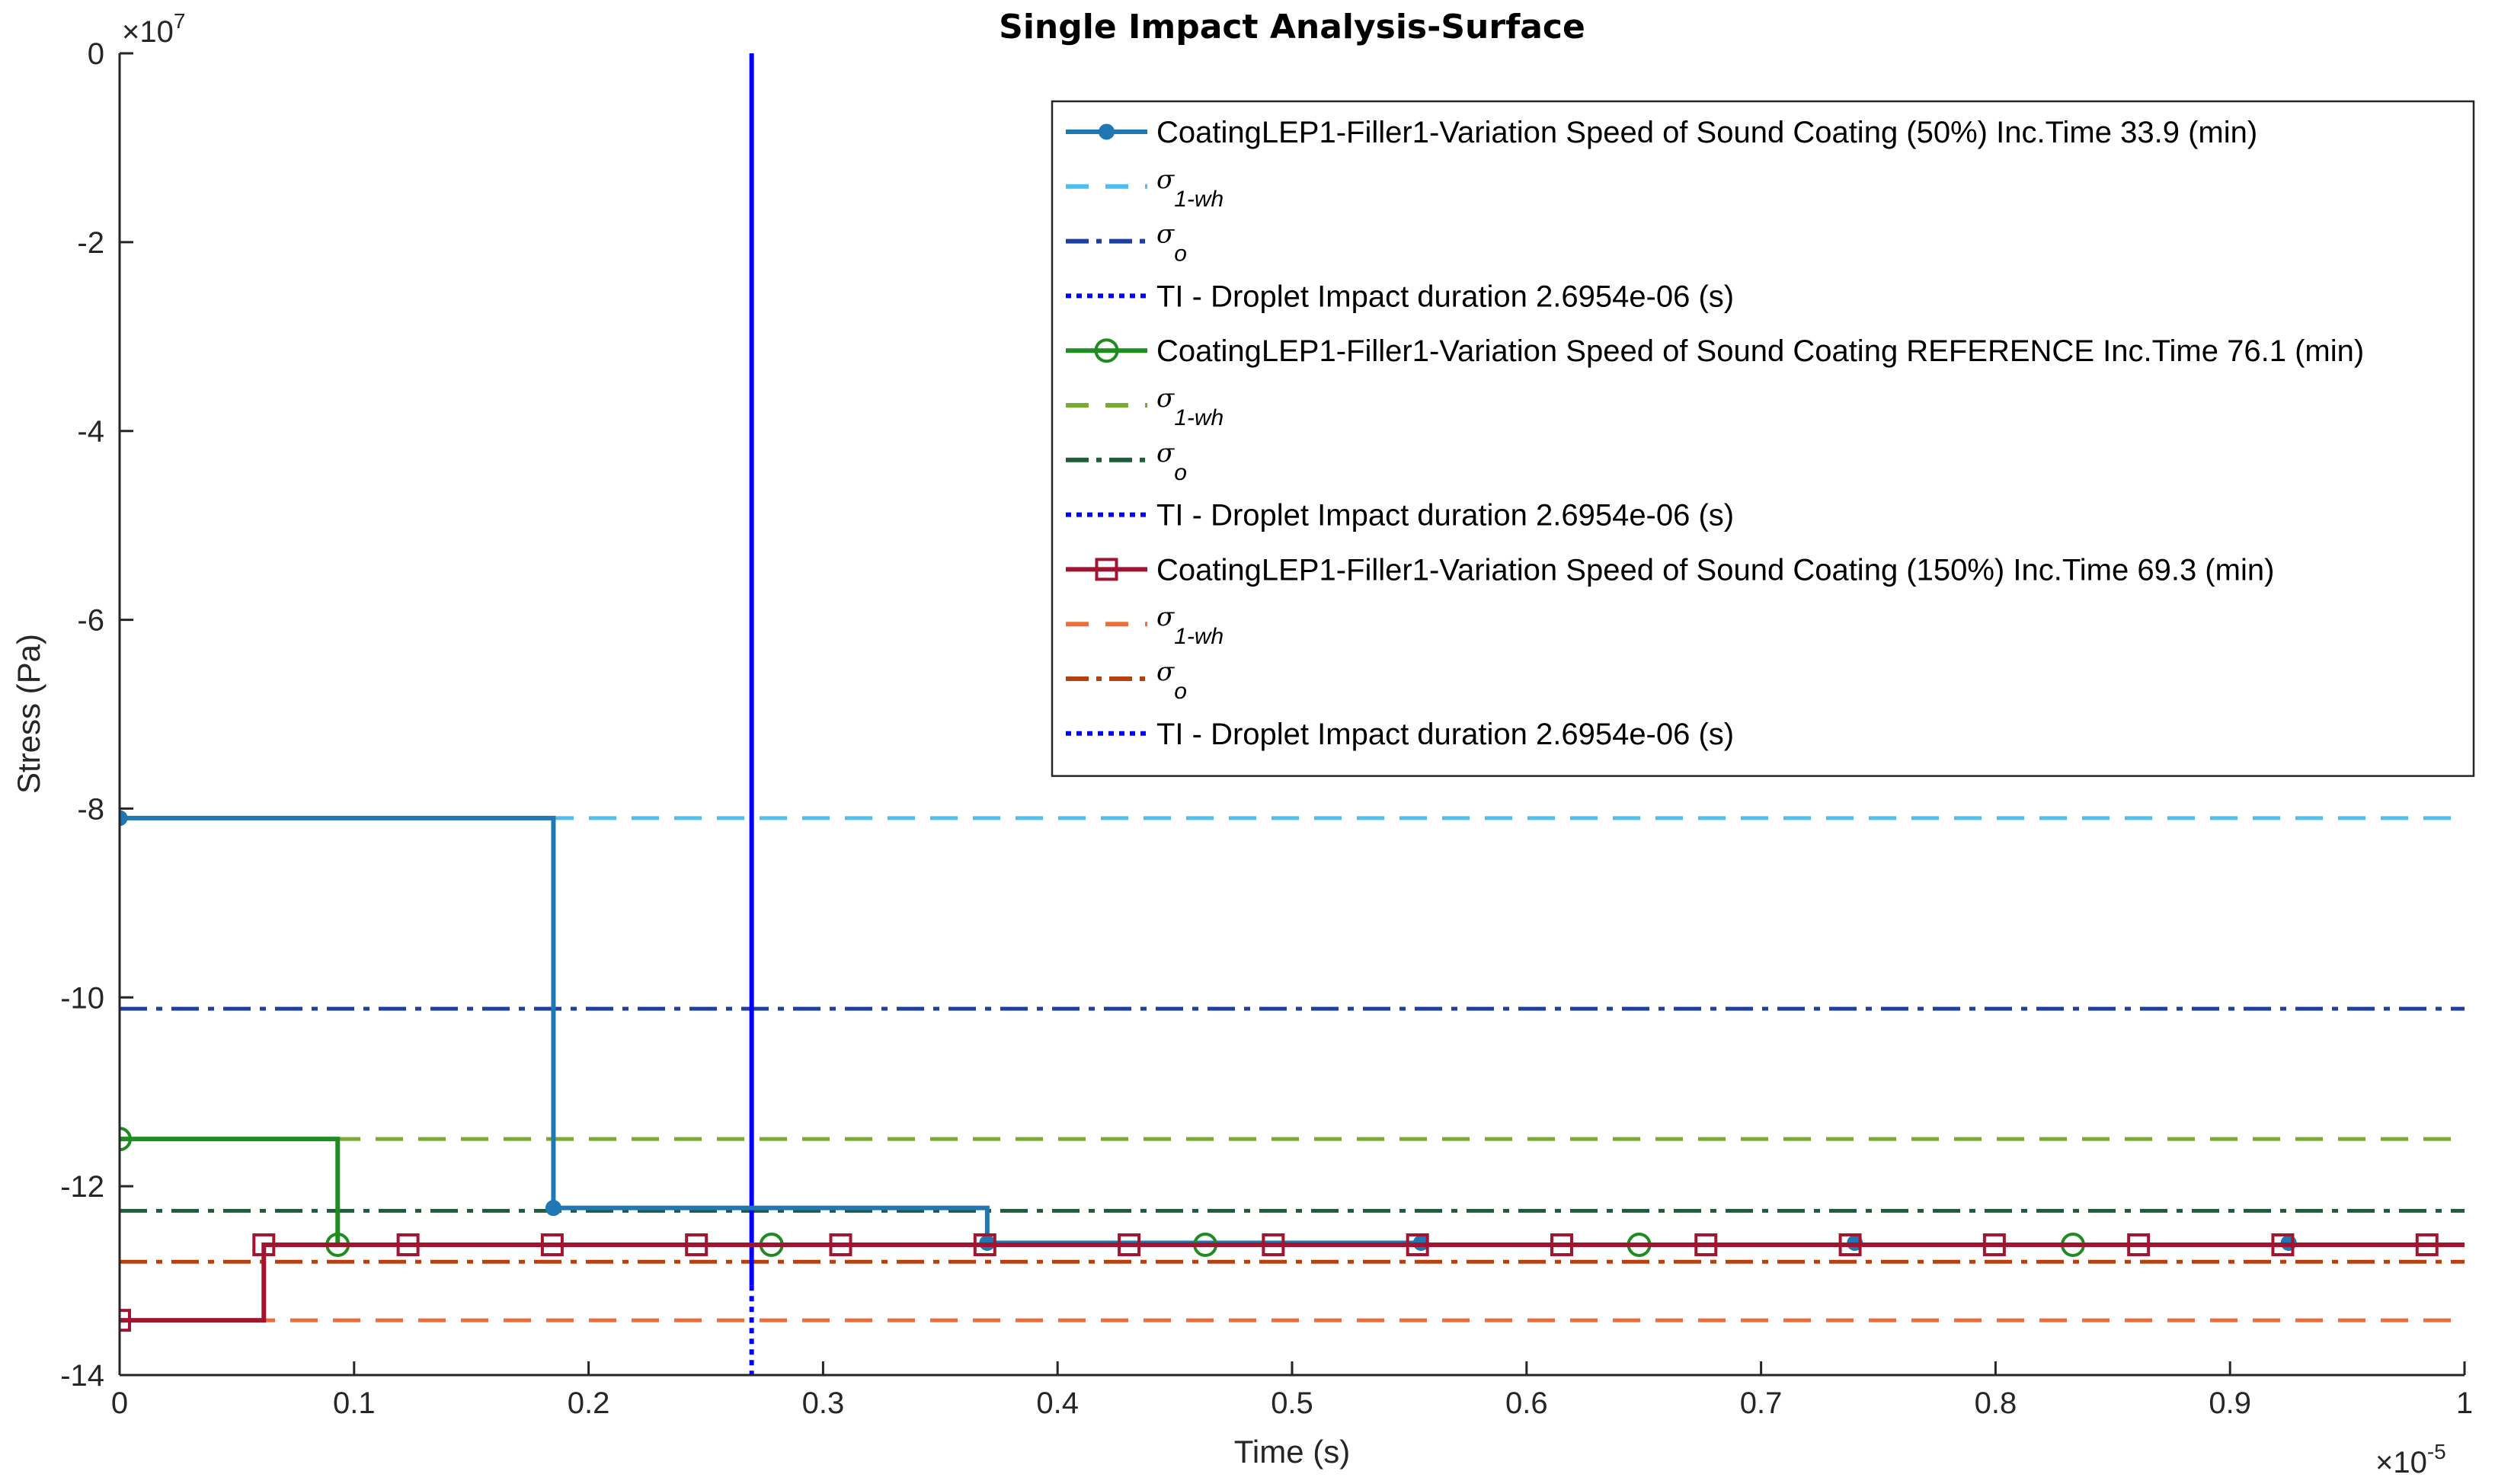 The width and height of the screenshot is (2495, 1484). Describe the element at coordinates (90, 621) in the screenshot. I see `y-tick-label: -6` at that location.